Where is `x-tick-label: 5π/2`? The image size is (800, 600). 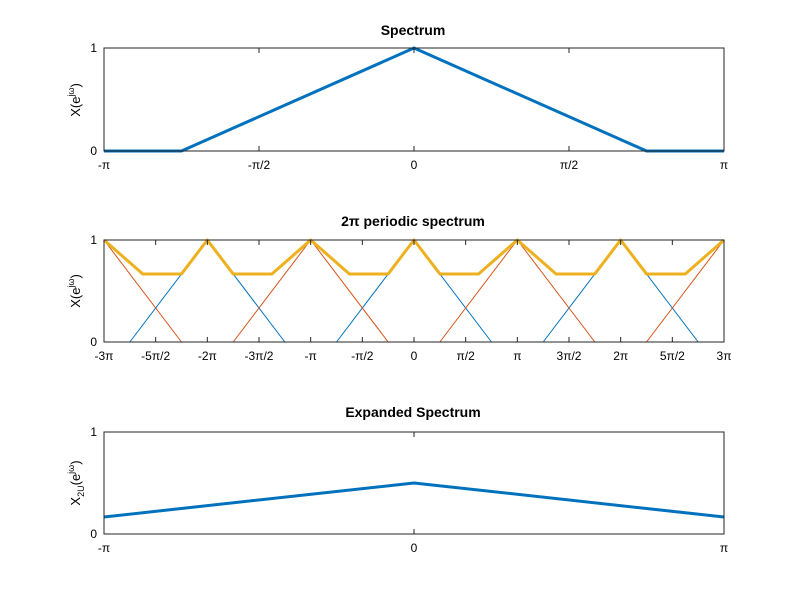 x-tick-label: 5π/2 is located at coordinates (672, 356).